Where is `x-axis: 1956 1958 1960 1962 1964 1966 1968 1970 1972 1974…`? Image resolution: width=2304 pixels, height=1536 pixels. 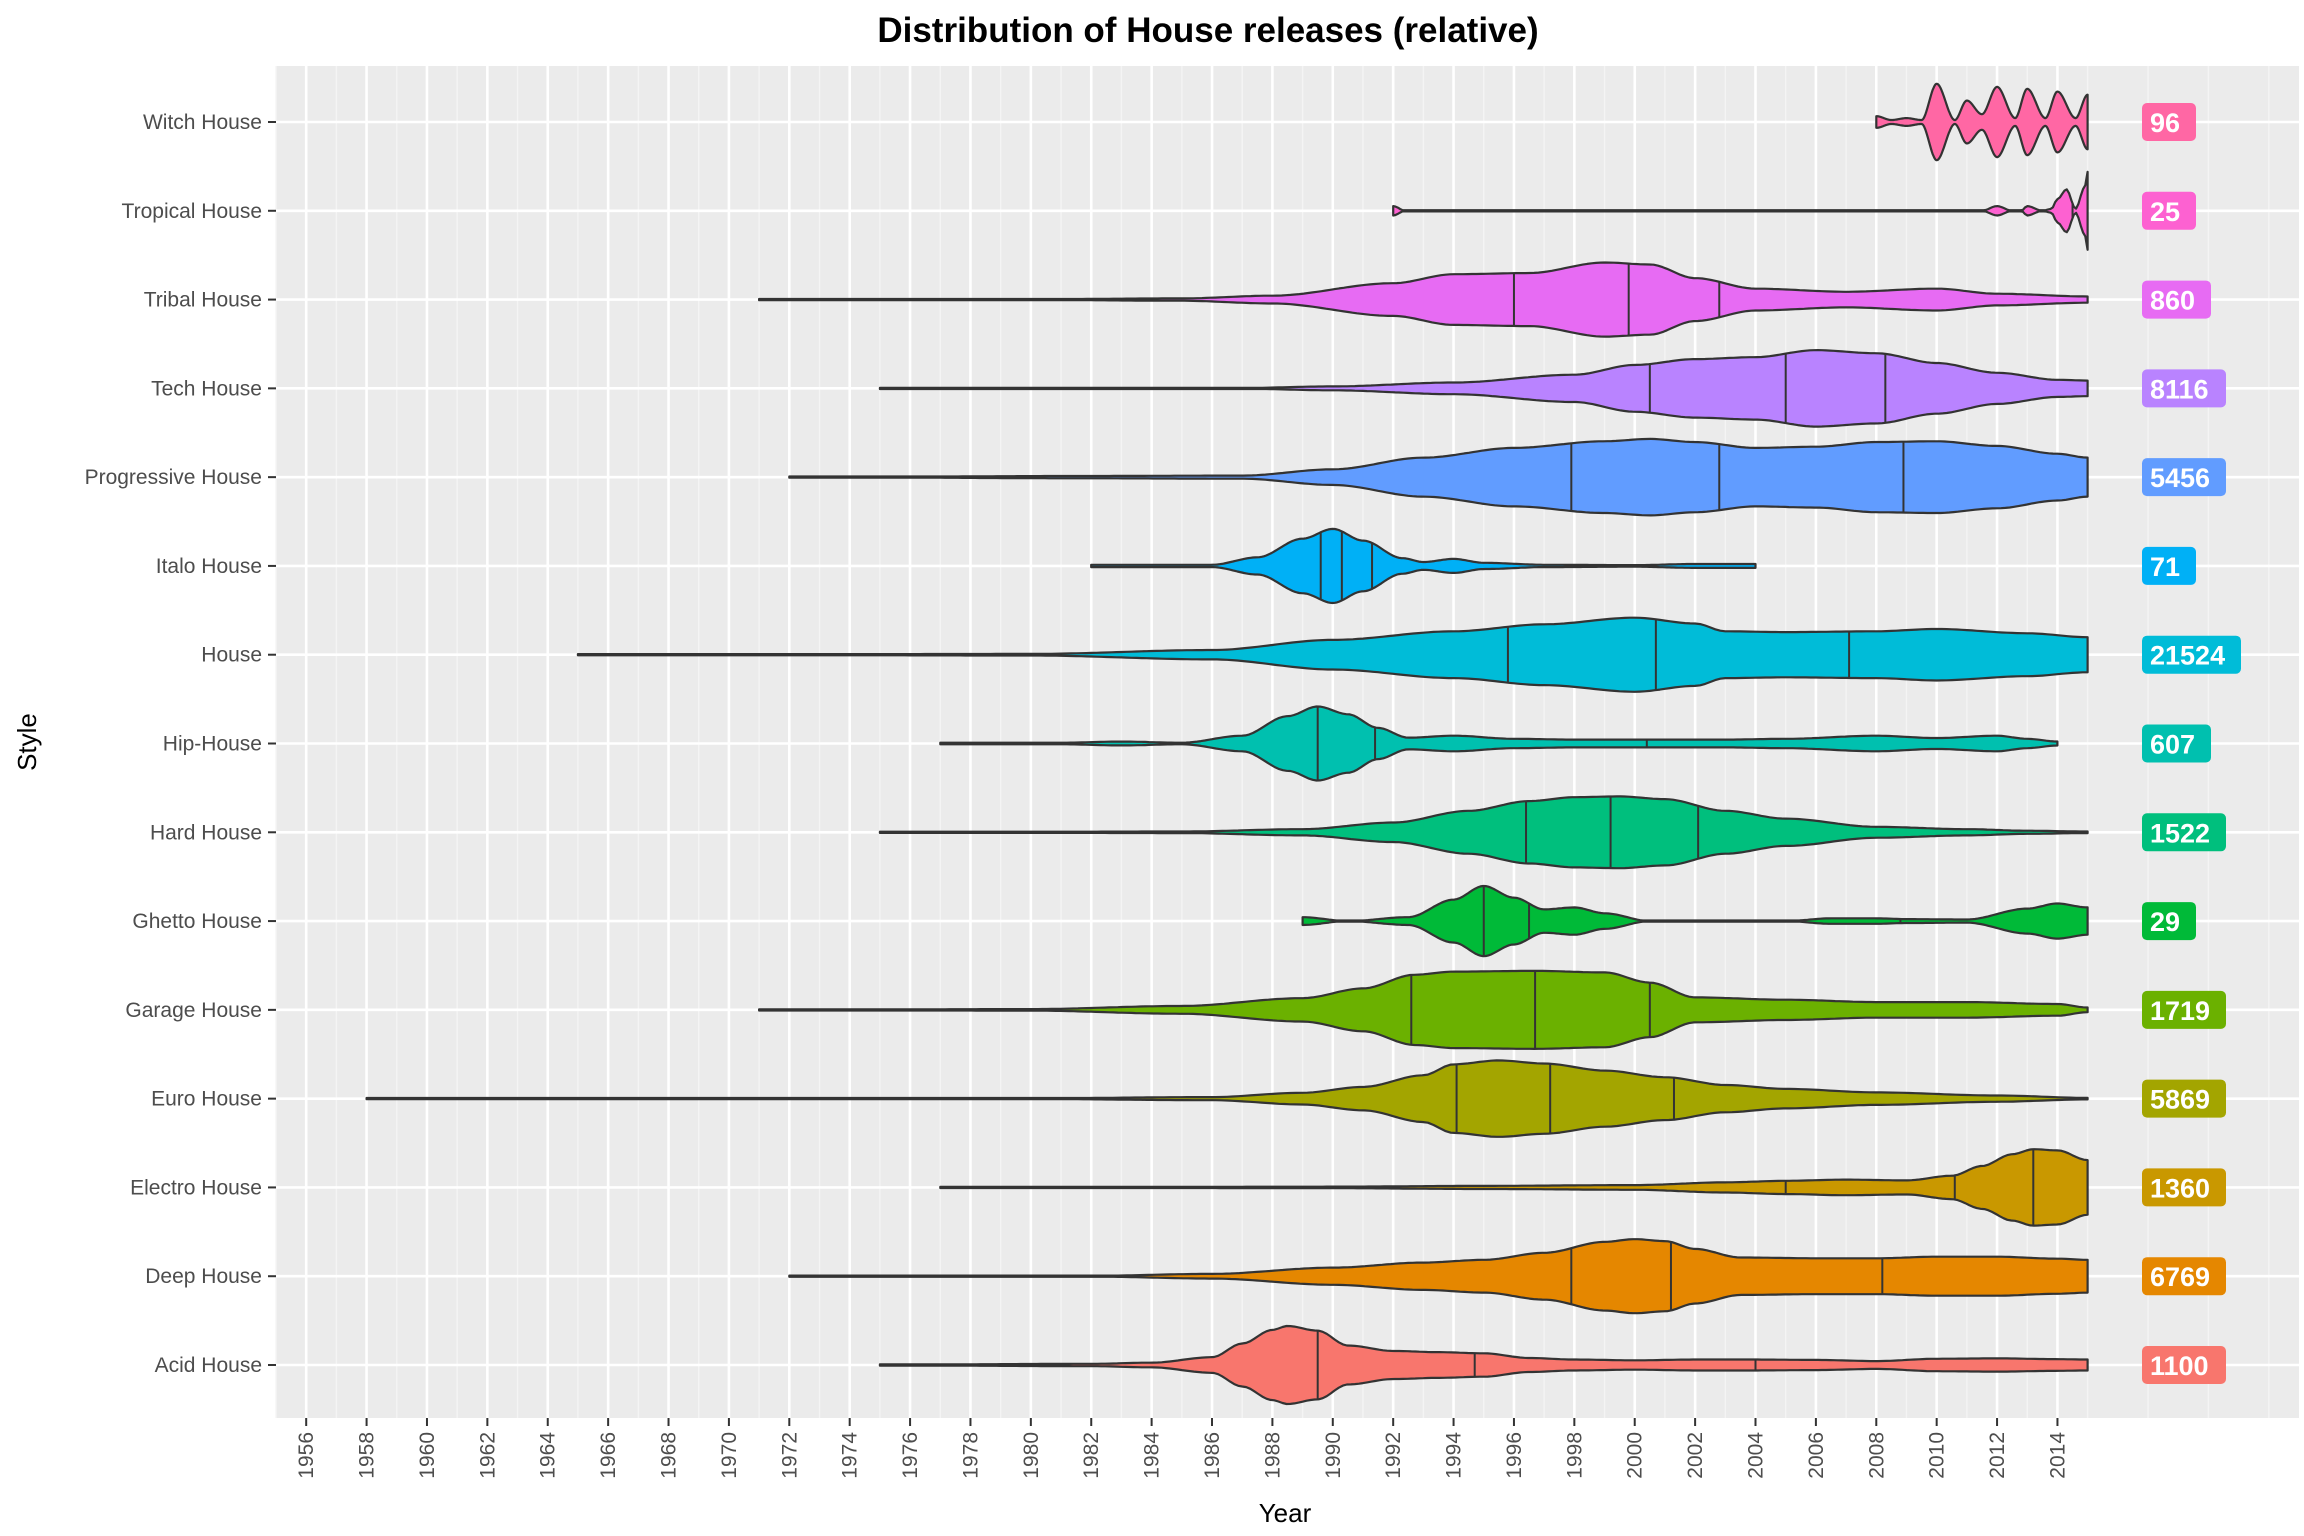 x-axis: 1956 1958 1960 1962 1964 1966 1968 1970 1972 1974… is located at coordinates (1182, 1448).